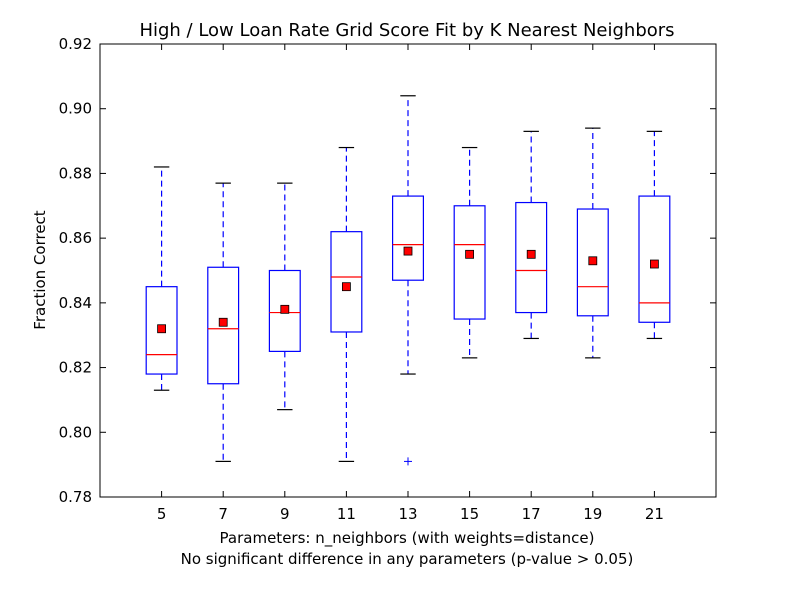 The height and width of the screenshot is (600, 800). I want to click on x-tick-label: 5, so click(162, 514).